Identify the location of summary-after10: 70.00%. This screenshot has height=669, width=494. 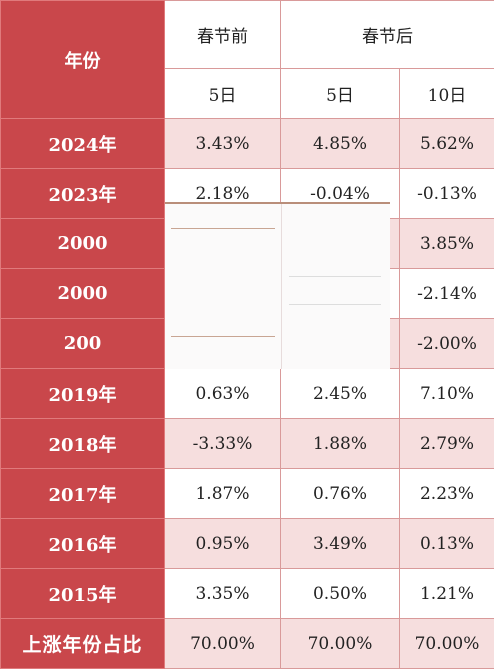
(446, 643).